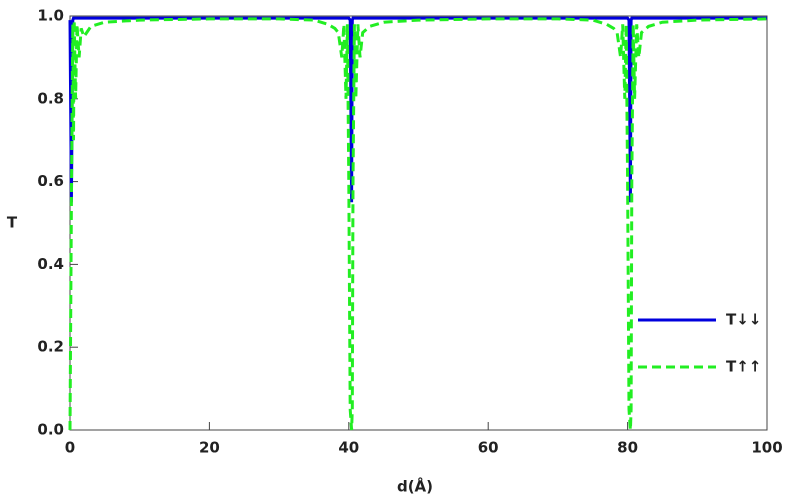 The width and height of the screenshot is (786, 502). I want to click on x-tick-label: 100, so click(766, 448).